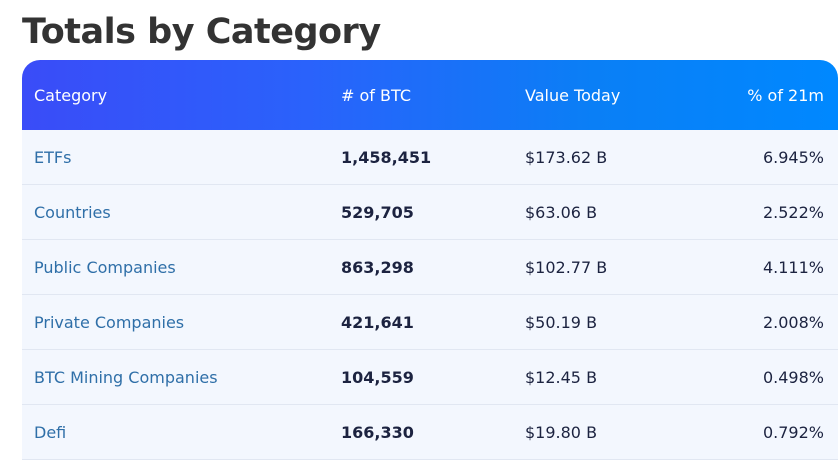  I want to click on category-link-public-companies: Public Companies, so click(105, 267).